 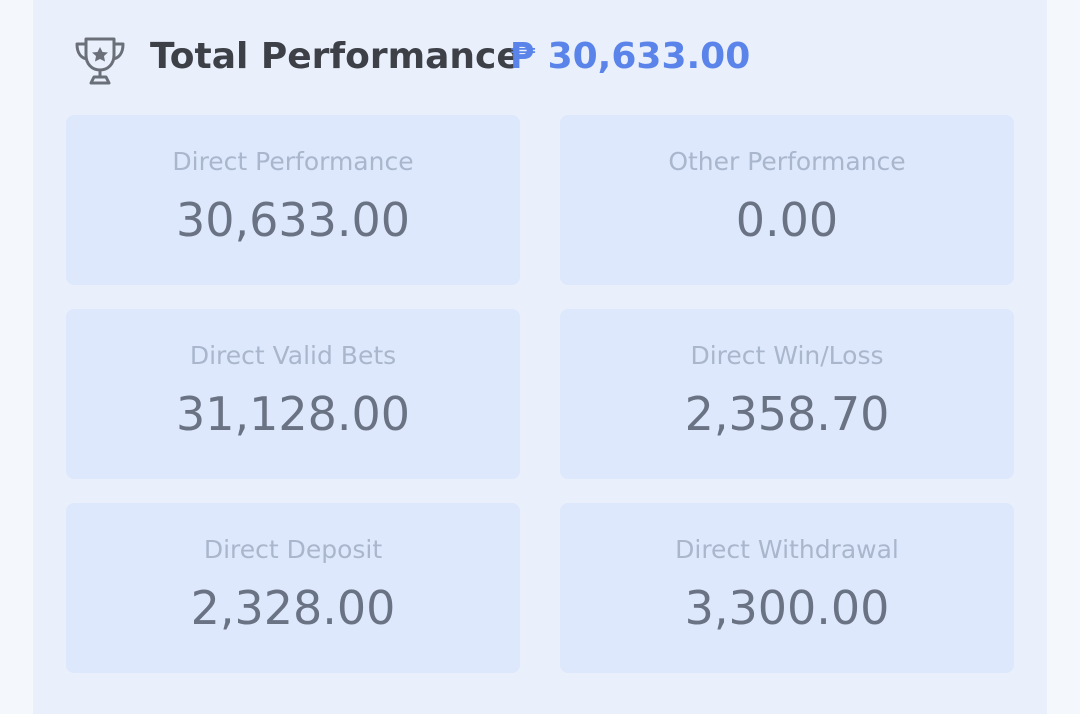 What do you see at coordinates (293, 414) in the screenshot?
I see `stat-value: 31,128.00` at bounding box center [293, 414].